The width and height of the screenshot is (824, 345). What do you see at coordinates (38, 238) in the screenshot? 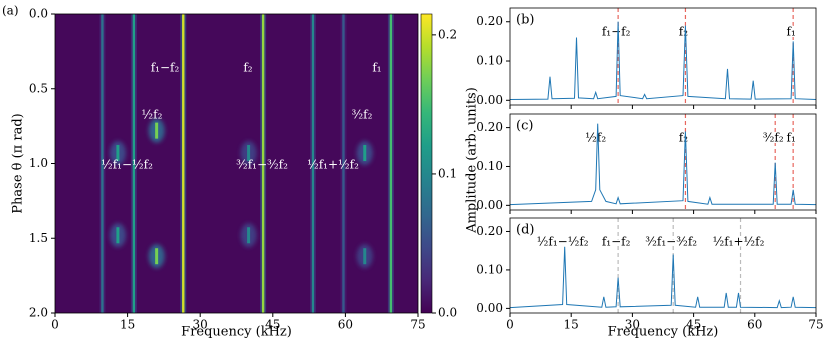
I see `y-tick-label: 1.5` at bounding box center [38, 238].